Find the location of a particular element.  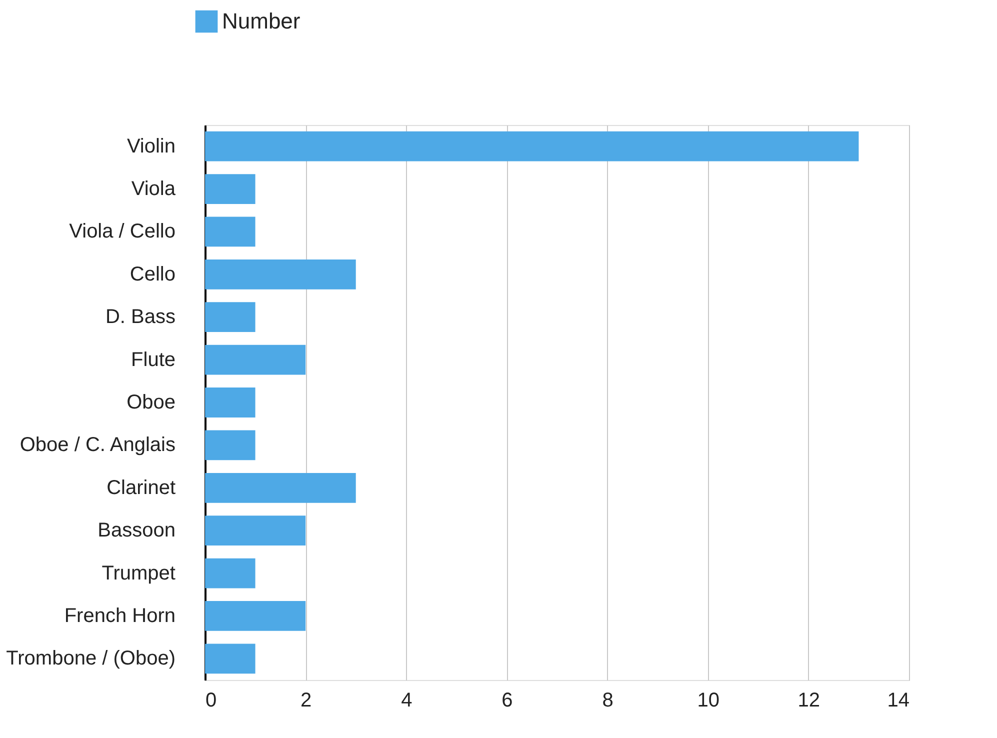

x-tick-label: 4 is located at coordinates (406, 701).